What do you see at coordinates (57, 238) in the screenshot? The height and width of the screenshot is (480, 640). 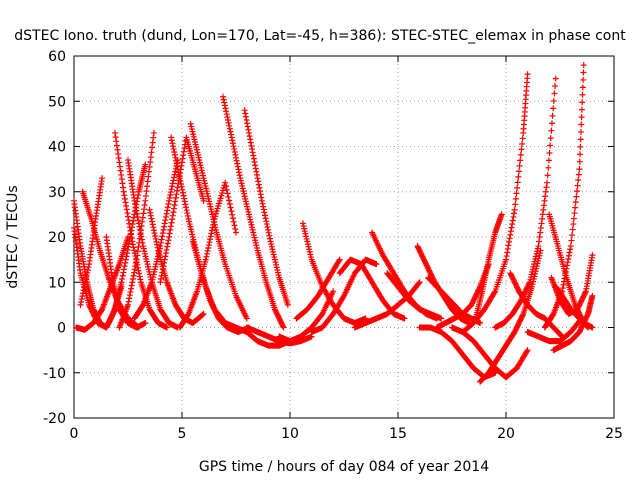 I see `y-tick-label: 20` at bounding box center [57, 238].